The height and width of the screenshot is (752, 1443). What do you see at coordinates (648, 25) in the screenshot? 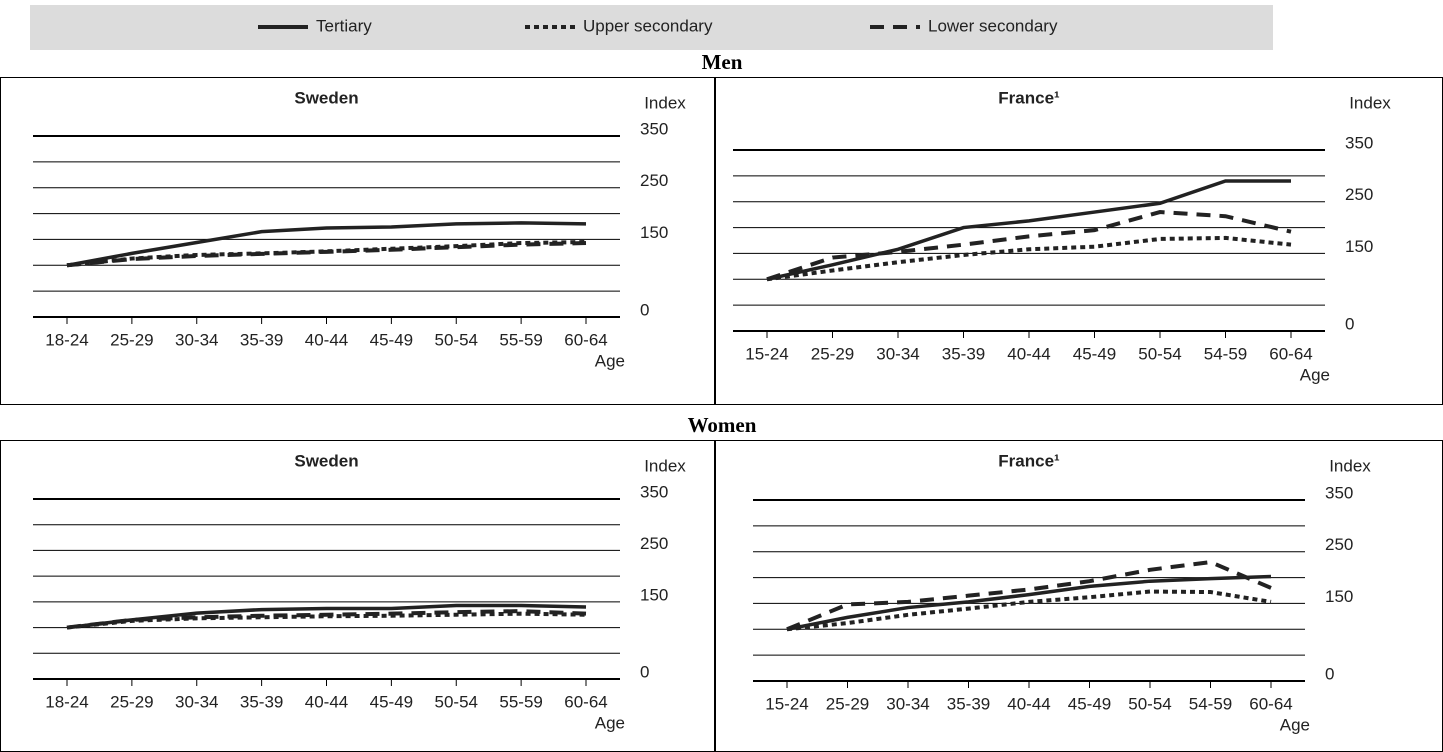
I see `legend-label: Upper secondary` at bounding box center [648, 25].